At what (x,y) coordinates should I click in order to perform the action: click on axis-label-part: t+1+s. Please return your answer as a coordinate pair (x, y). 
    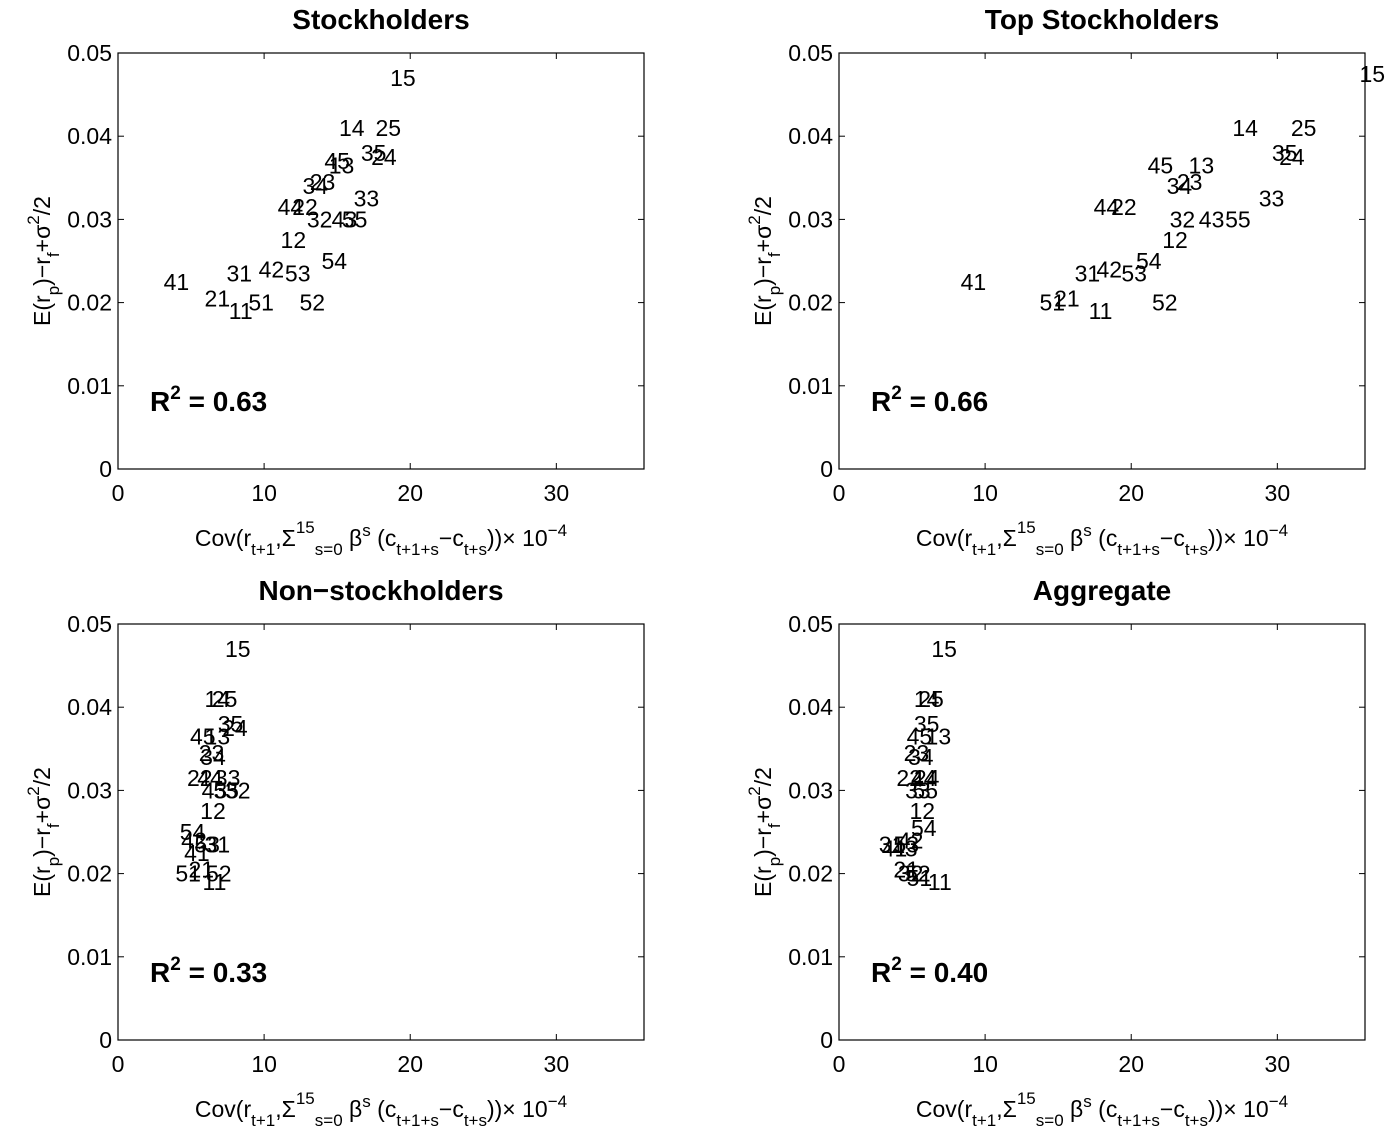
    Looking at the image, I should click on (417, 1120).